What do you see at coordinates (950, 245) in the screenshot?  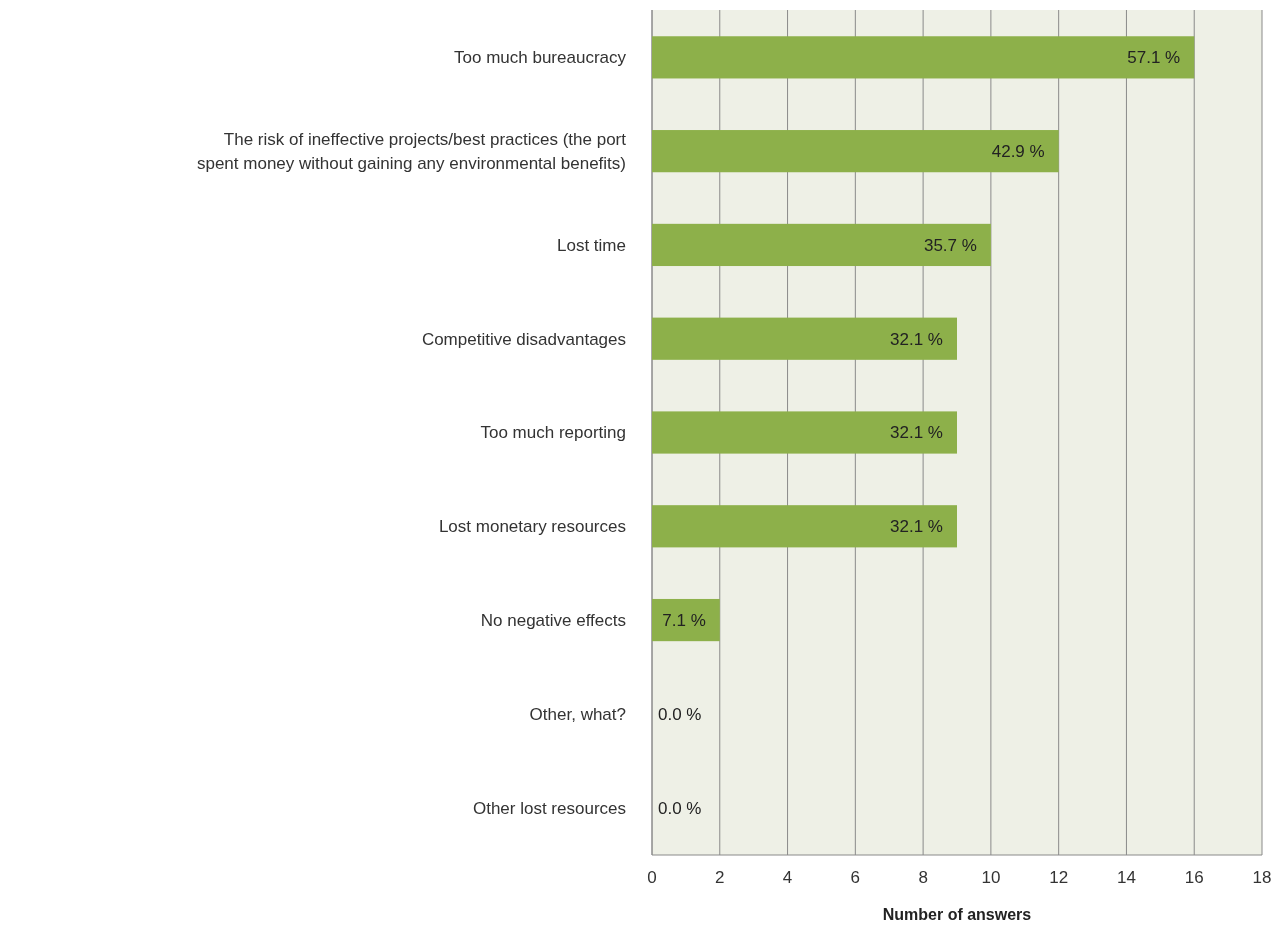 I see `annotation: 35.7 %` at bounding box center [950, 245].